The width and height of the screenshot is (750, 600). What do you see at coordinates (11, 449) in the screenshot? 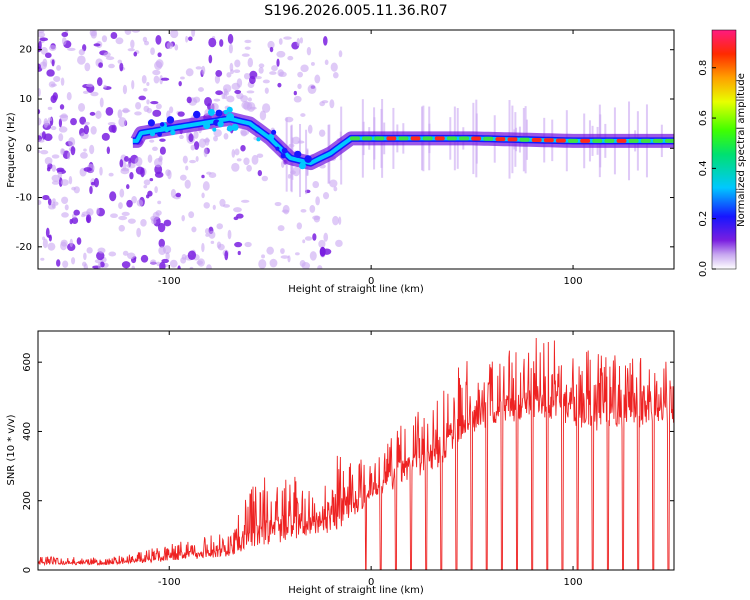
I see `snr-ylabel: SNR (10 * v/v)` at bounding box center [11, 449].